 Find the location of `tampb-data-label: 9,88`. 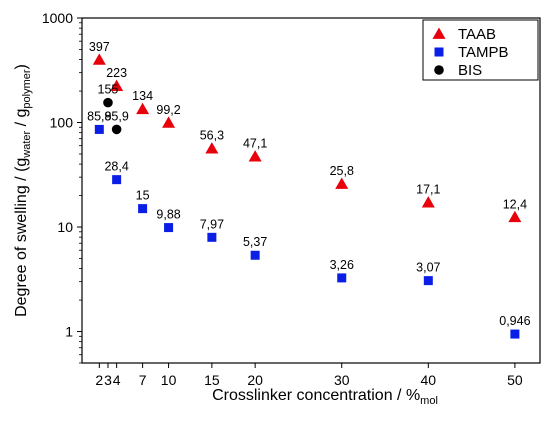

tampb-data-label: 9,88 is located at coordinates (168, 215).